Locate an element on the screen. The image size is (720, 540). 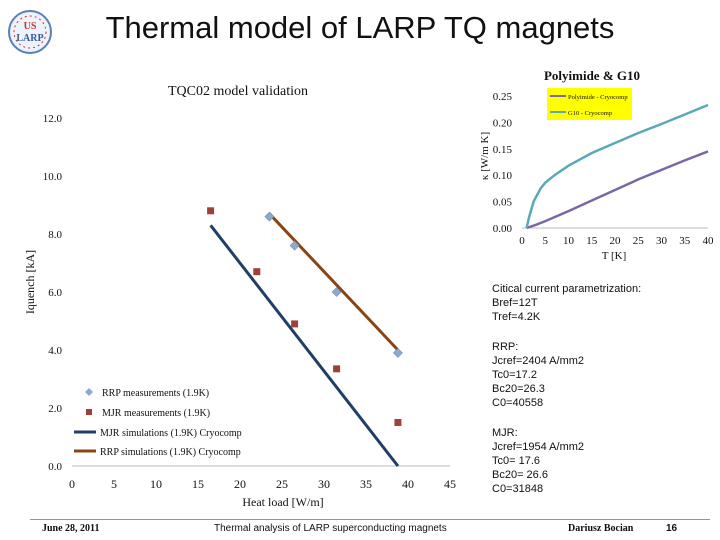
rrp-line: Jcref=2404 A/mm2 is located at coordinates (538, 361).